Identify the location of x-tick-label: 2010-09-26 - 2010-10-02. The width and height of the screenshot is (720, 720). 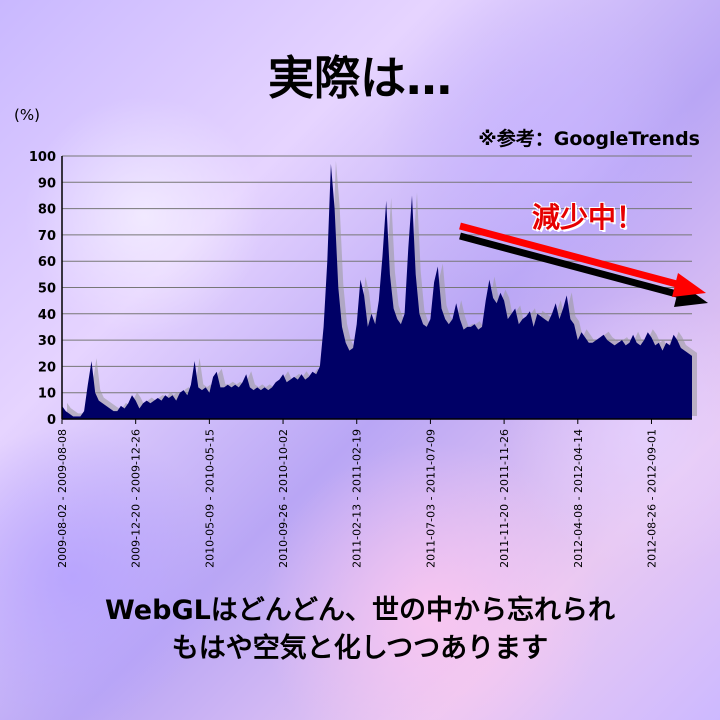
(283, 498).